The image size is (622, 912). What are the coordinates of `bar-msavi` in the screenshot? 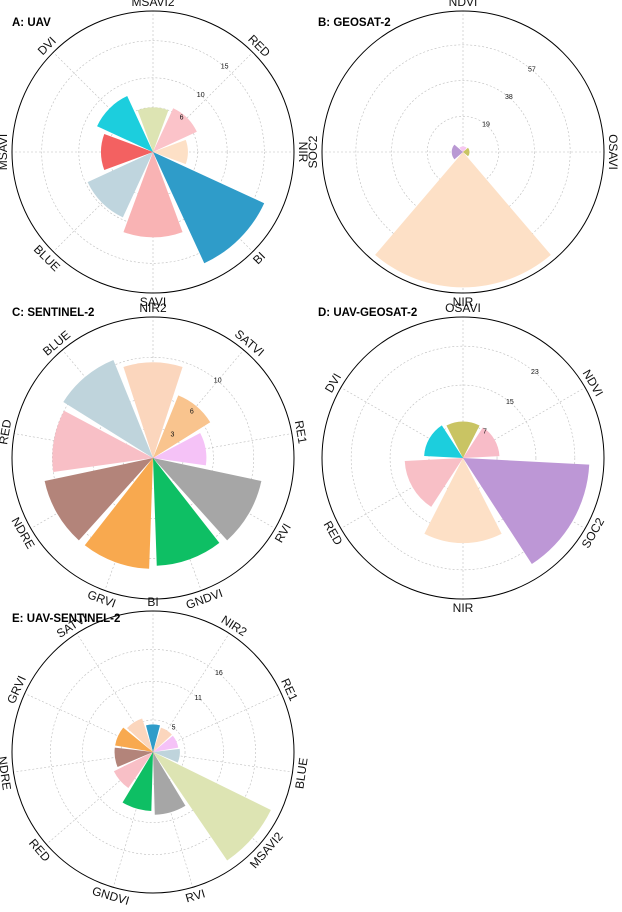 It's located at (127, 152).